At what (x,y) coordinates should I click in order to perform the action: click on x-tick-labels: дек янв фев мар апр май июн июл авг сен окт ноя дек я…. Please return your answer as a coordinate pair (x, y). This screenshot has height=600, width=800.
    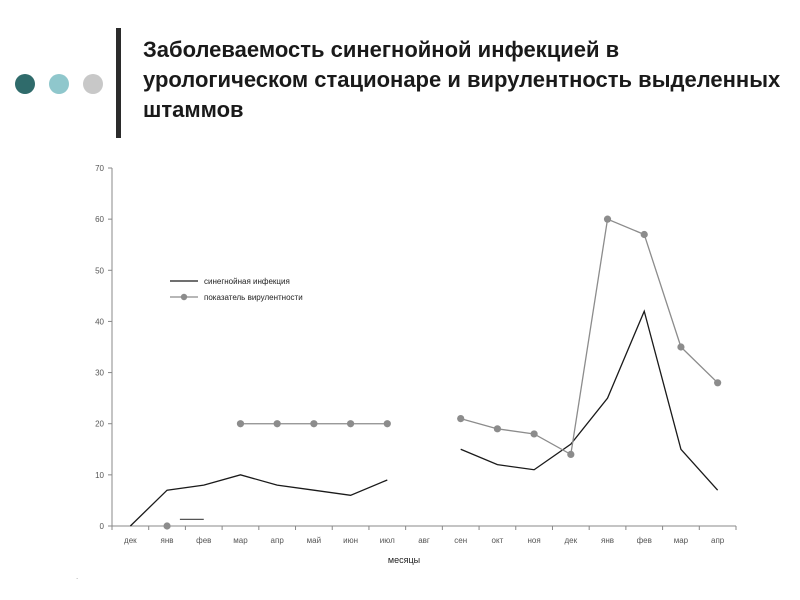
    Looking at the image, I should click on (424, 540).